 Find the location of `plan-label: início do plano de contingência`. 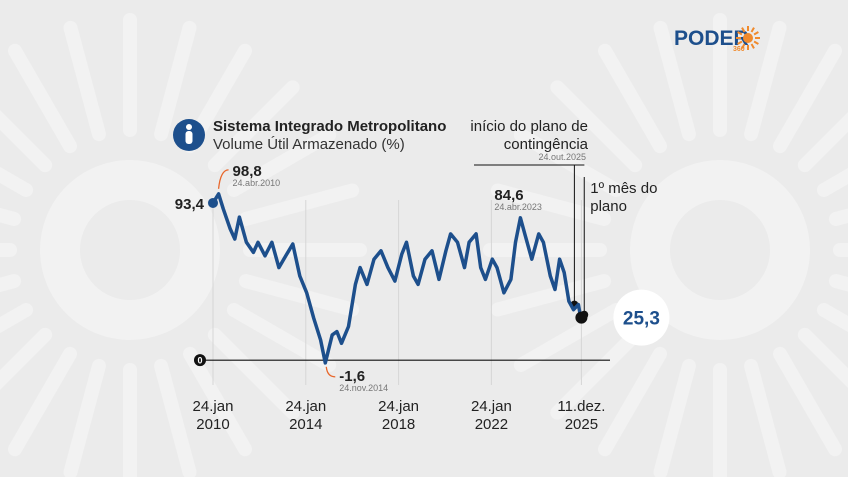

plan-label: início do plano de contingência is located at coordinates (529, 135).